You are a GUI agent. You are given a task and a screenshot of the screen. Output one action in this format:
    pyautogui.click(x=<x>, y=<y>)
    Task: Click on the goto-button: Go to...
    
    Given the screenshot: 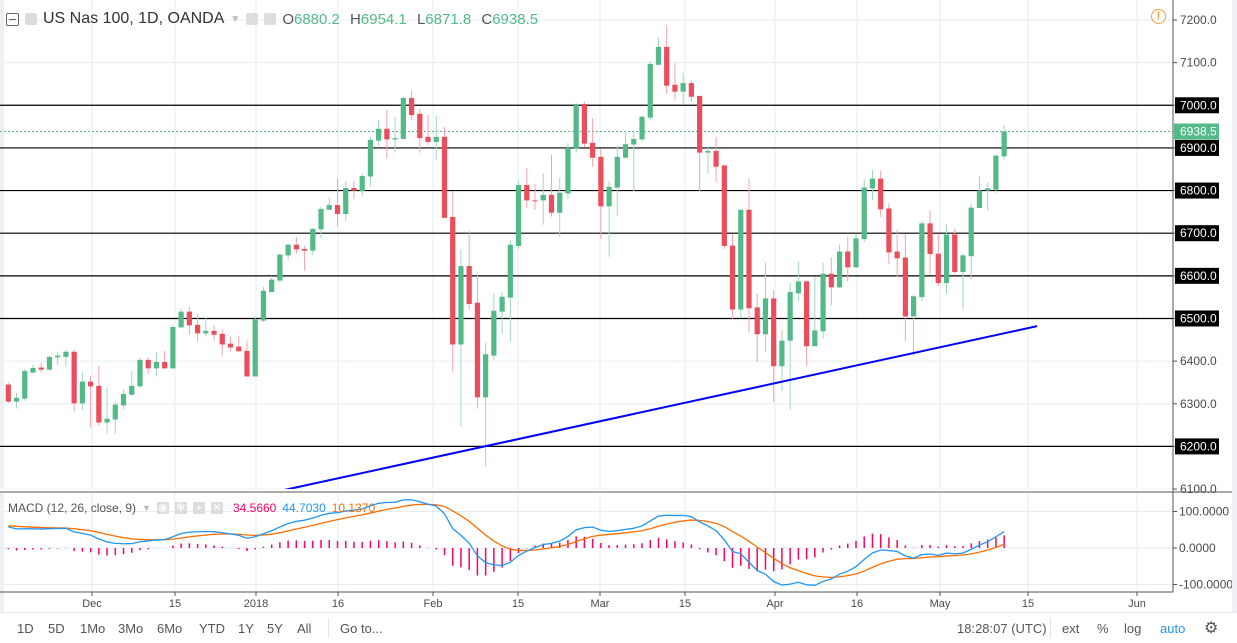 What is the action you would take?
    pyautogui.click(x=361, y=628)
    